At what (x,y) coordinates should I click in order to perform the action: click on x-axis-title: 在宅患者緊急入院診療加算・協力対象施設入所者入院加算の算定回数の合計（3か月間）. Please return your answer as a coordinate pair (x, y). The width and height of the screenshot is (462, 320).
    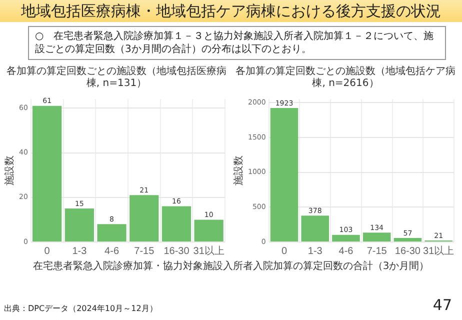
    Looking at the image, I should click on (231, 267).